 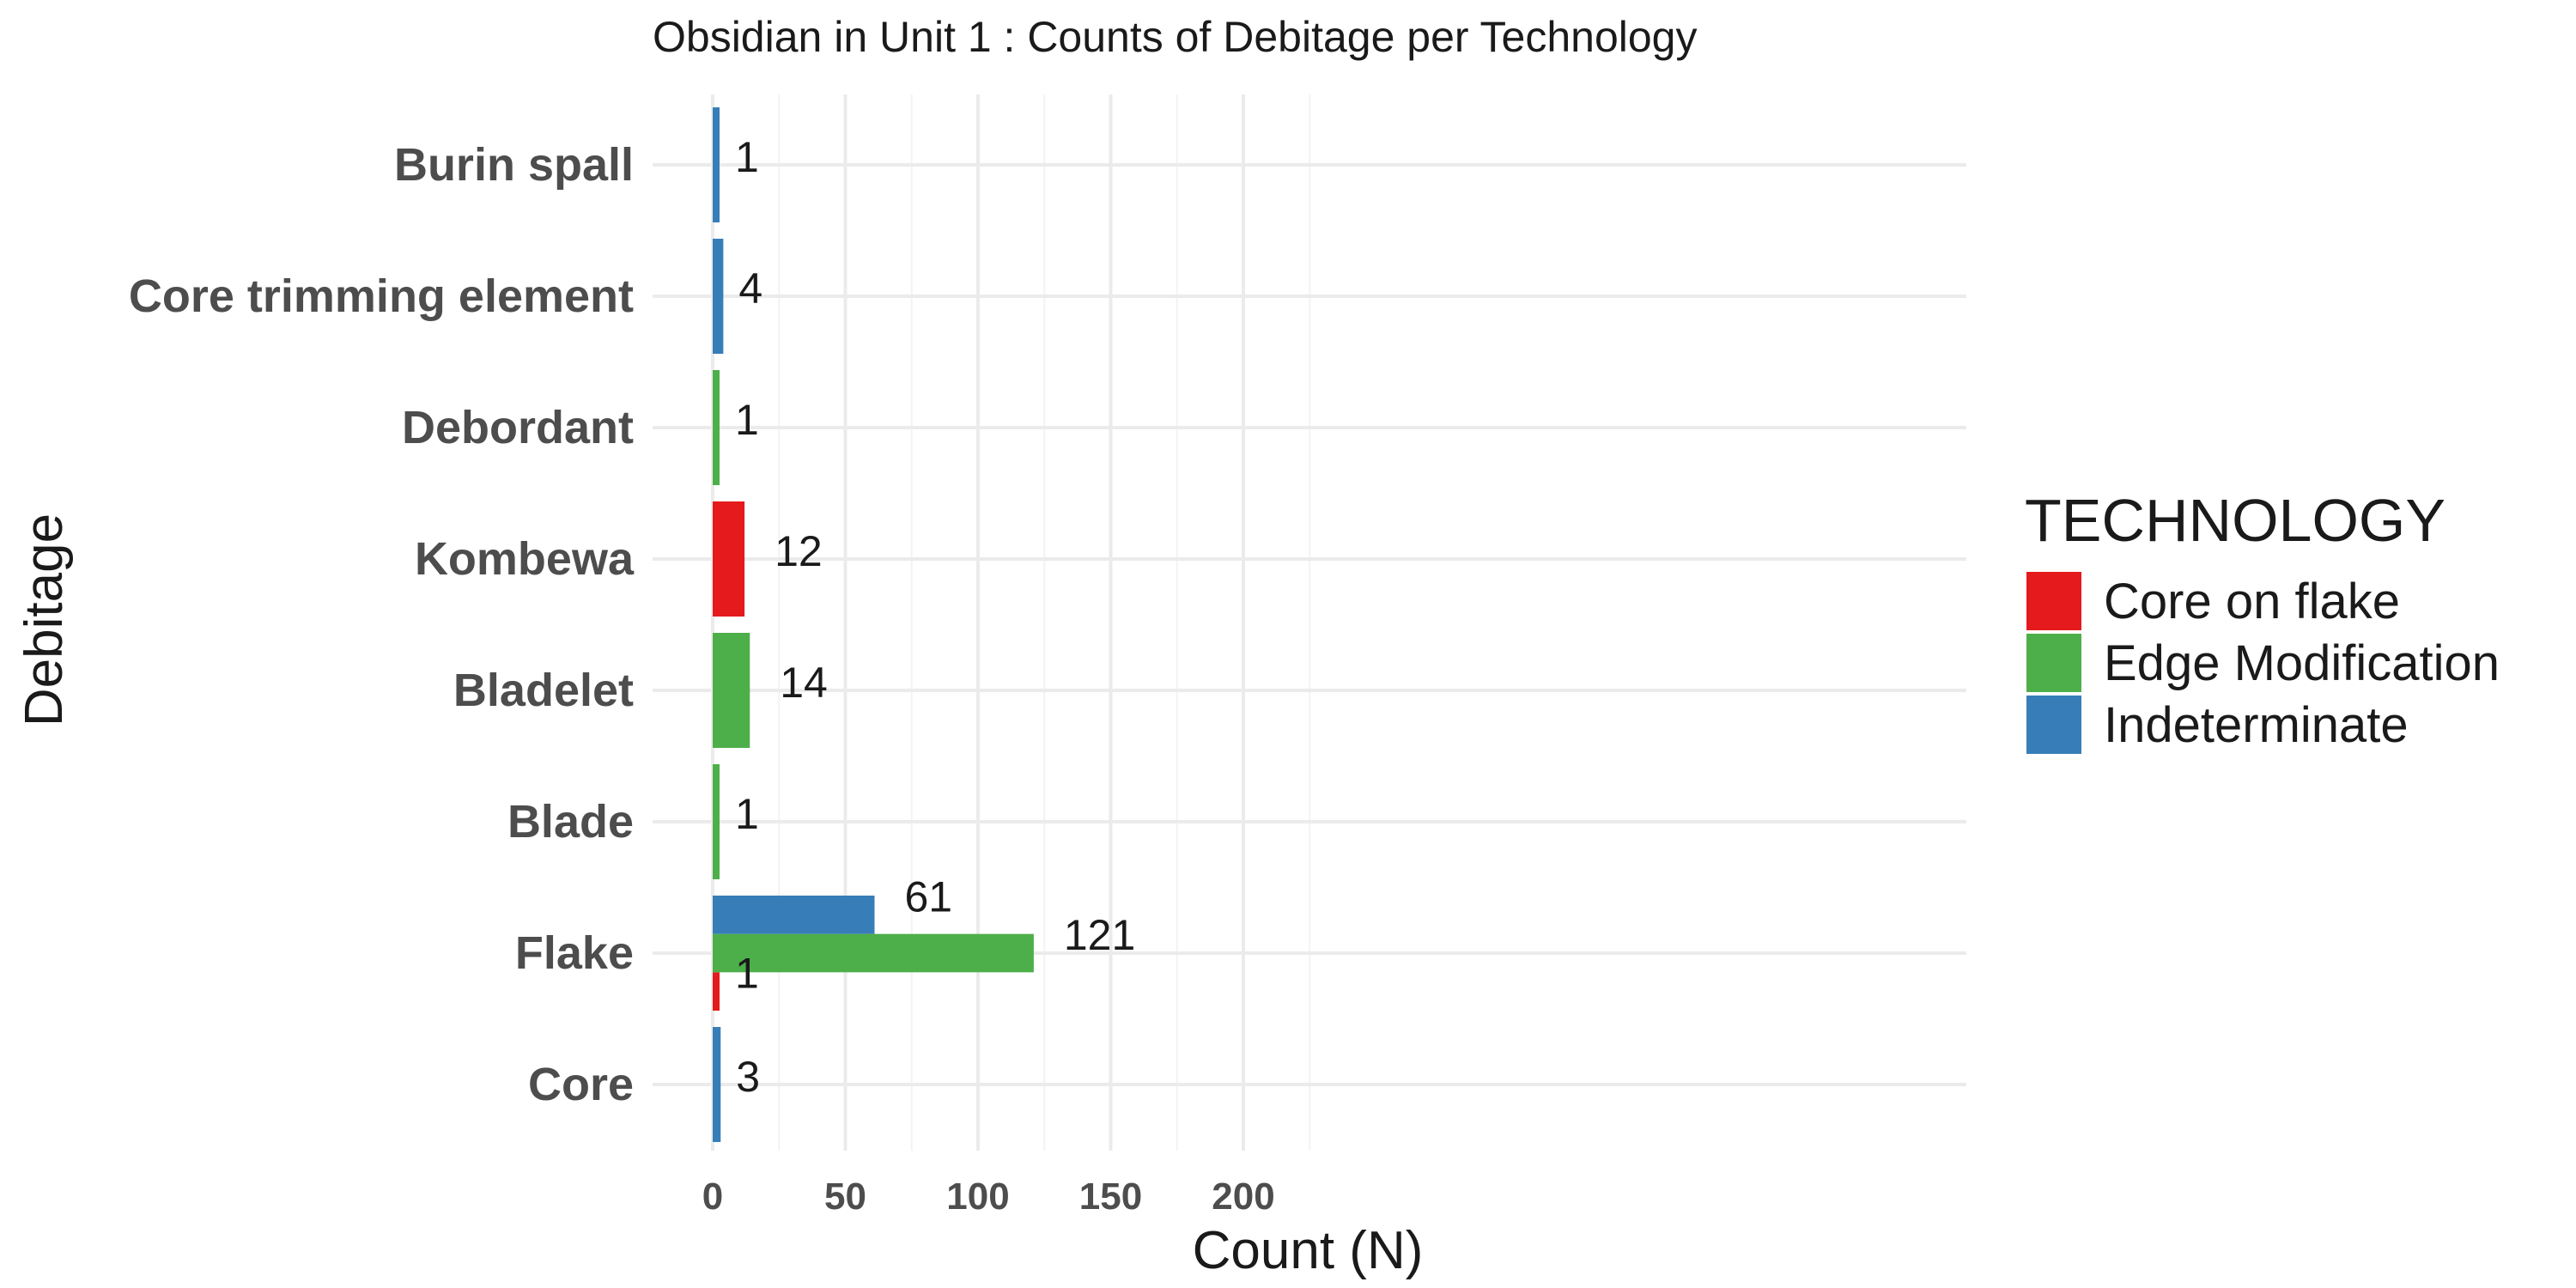 What do you see at coordinates (874, 625) in the screenshot?
I see `bars` at bounding box center [874, 625].